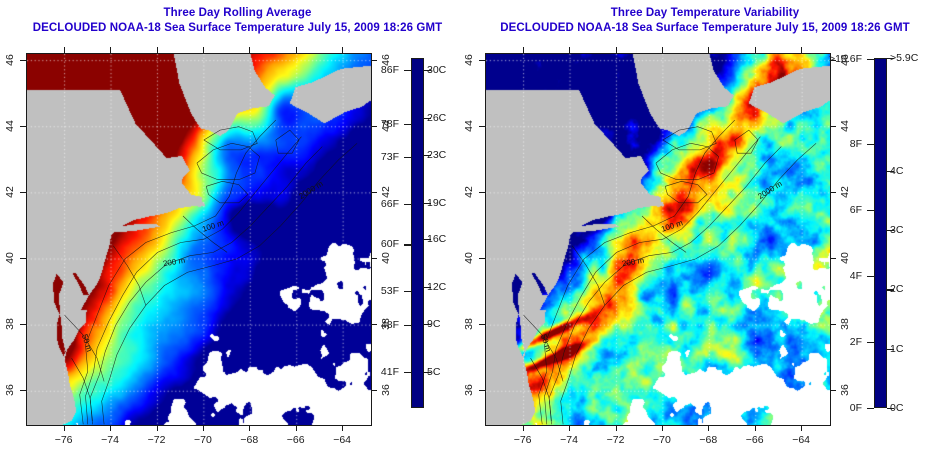 This screenshot has width=950, height=475. What do you see at coordinates (705, 13) in the screenshot?
I see `right-panel-title: Three Day Temperature Variability` at bounding box center [705, 13].